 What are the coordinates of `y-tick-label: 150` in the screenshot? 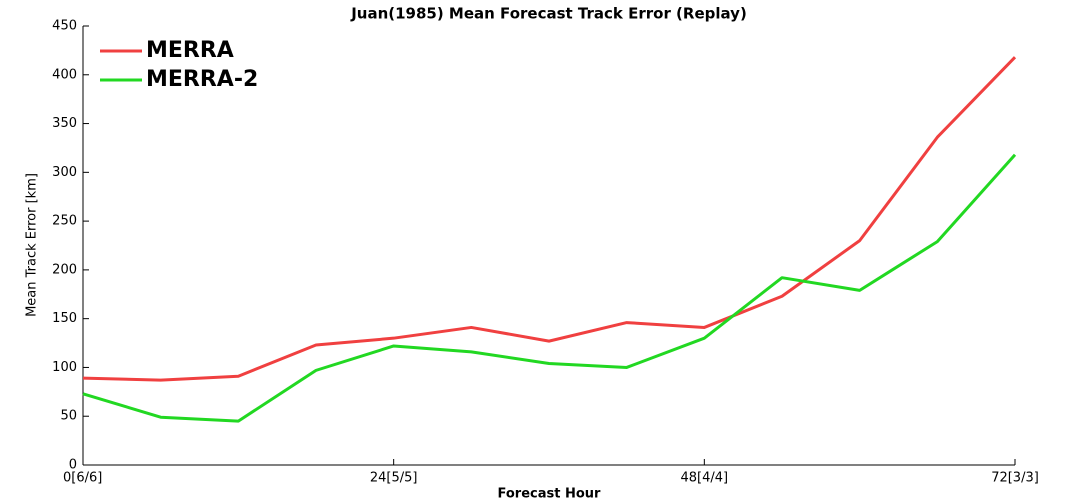 It's located at (64, 318).